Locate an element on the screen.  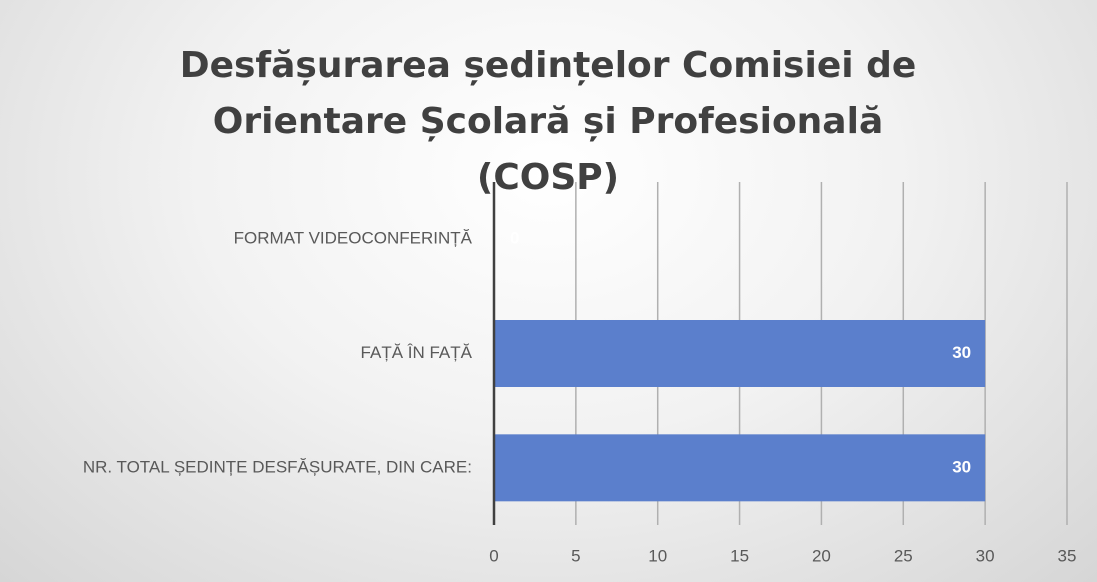
x-tick-label: 10 is located at coordinates (657, 555).